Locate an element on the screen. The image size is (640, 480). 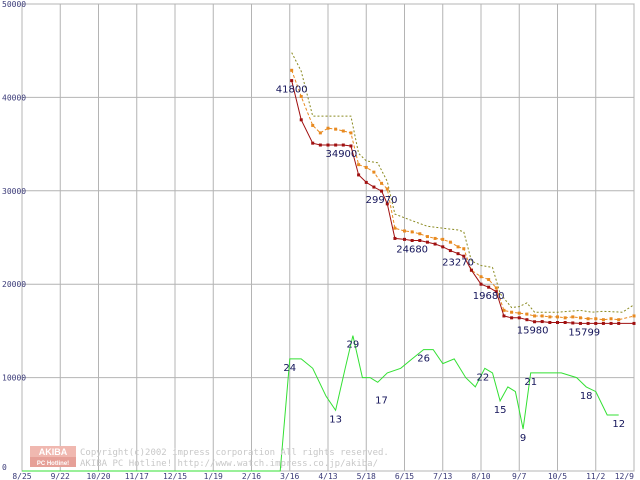
x-tick-label: 3/16 is located at coordinates (289, 476).